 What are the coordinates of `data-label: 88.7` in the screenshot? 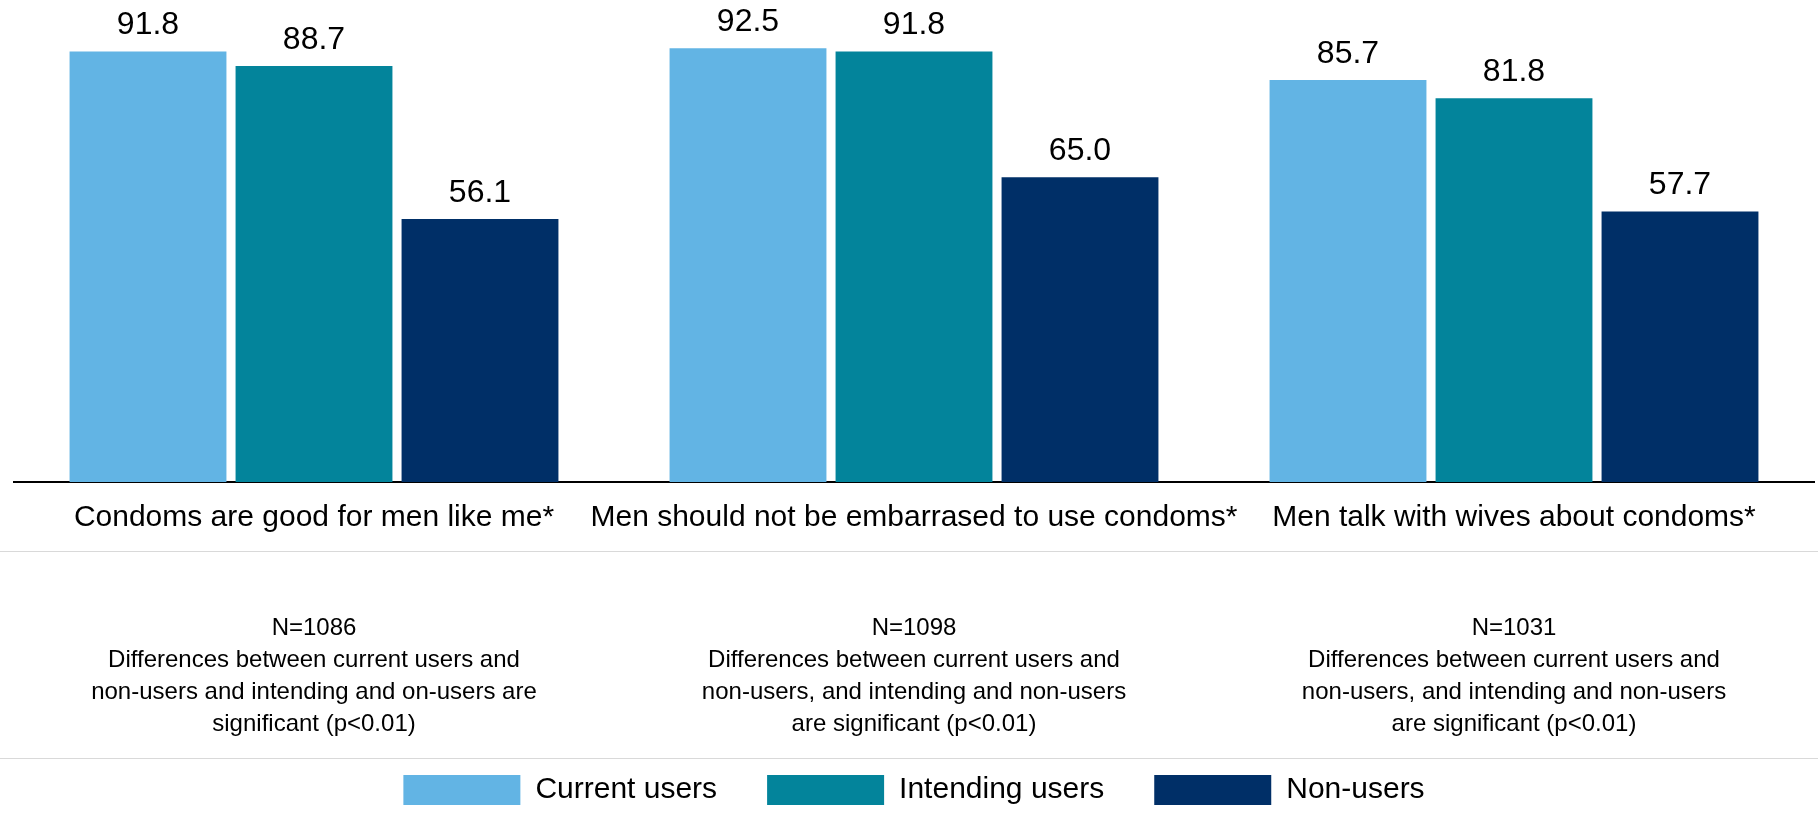 It's located at (314, 37).